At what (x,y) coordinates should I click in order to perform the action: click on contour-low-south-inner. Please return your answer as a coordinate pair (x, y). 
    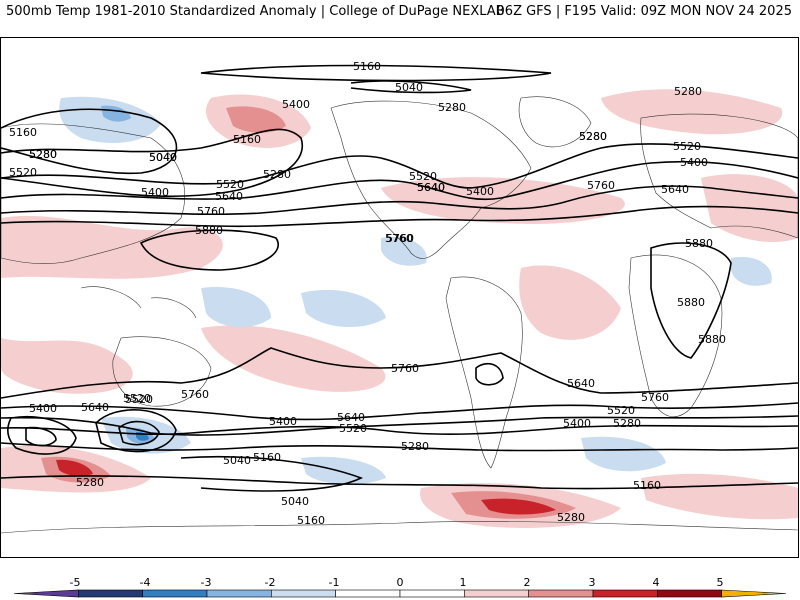
    Looking at the image, I should click on (41, 436).